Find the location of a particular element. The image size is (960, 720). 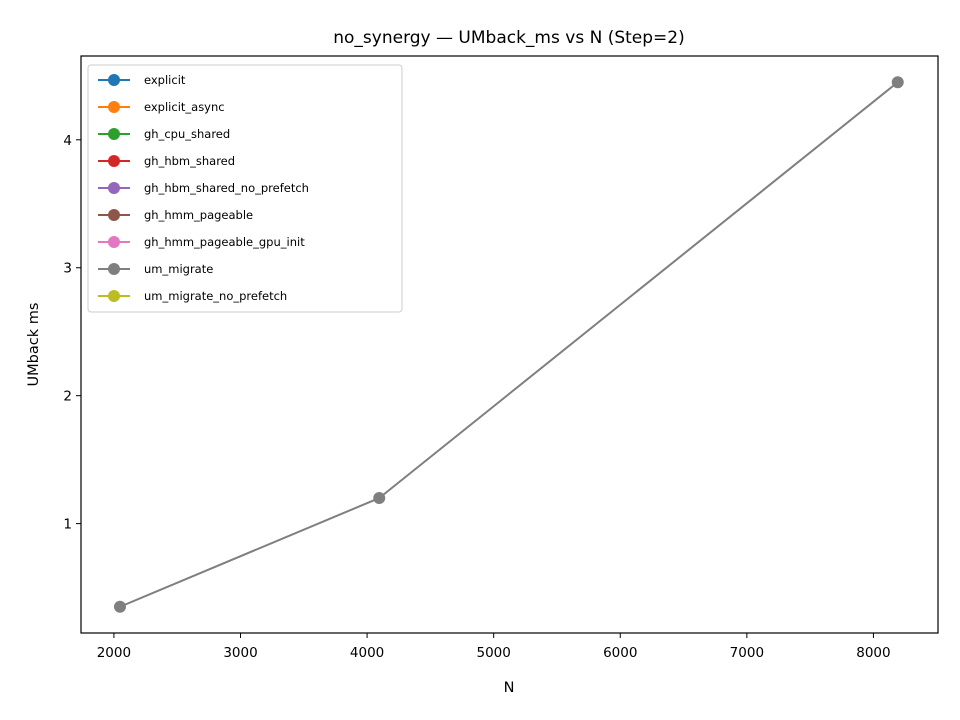

x-tick-label: 6000 is located at coordinates (620, 653).